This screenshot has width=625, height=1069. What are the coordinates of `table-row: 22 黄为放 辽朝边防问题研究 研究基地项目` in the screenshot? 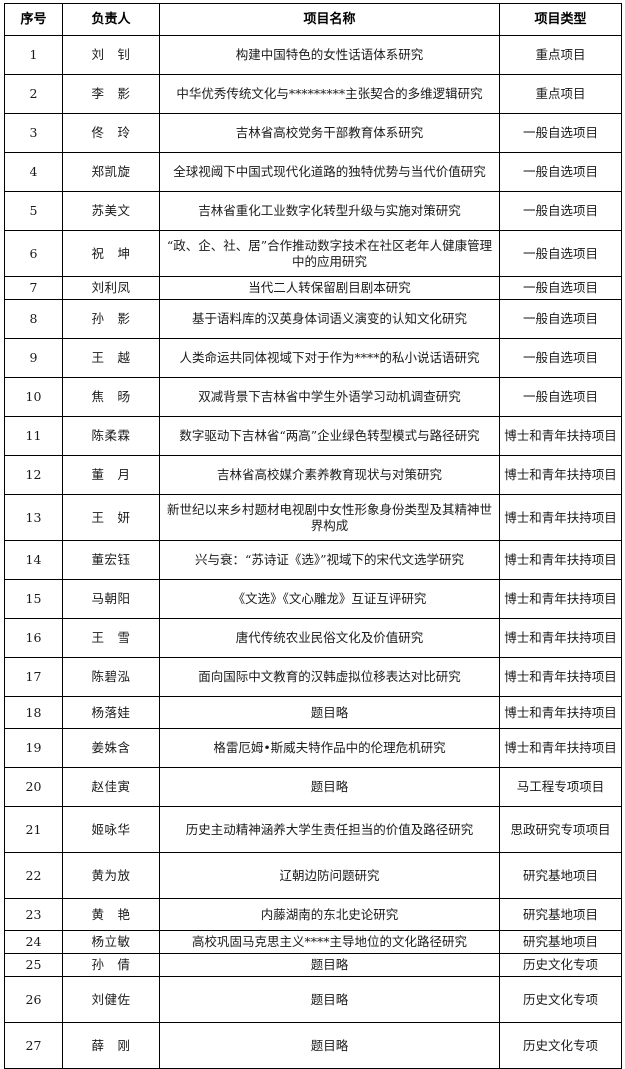 It's located at (313, 875).